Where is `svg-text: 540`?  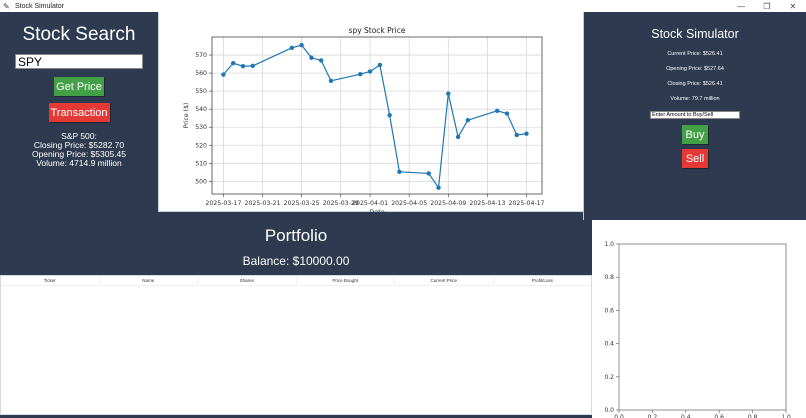 svg-text: 540 is located at coordinates (201, 109).